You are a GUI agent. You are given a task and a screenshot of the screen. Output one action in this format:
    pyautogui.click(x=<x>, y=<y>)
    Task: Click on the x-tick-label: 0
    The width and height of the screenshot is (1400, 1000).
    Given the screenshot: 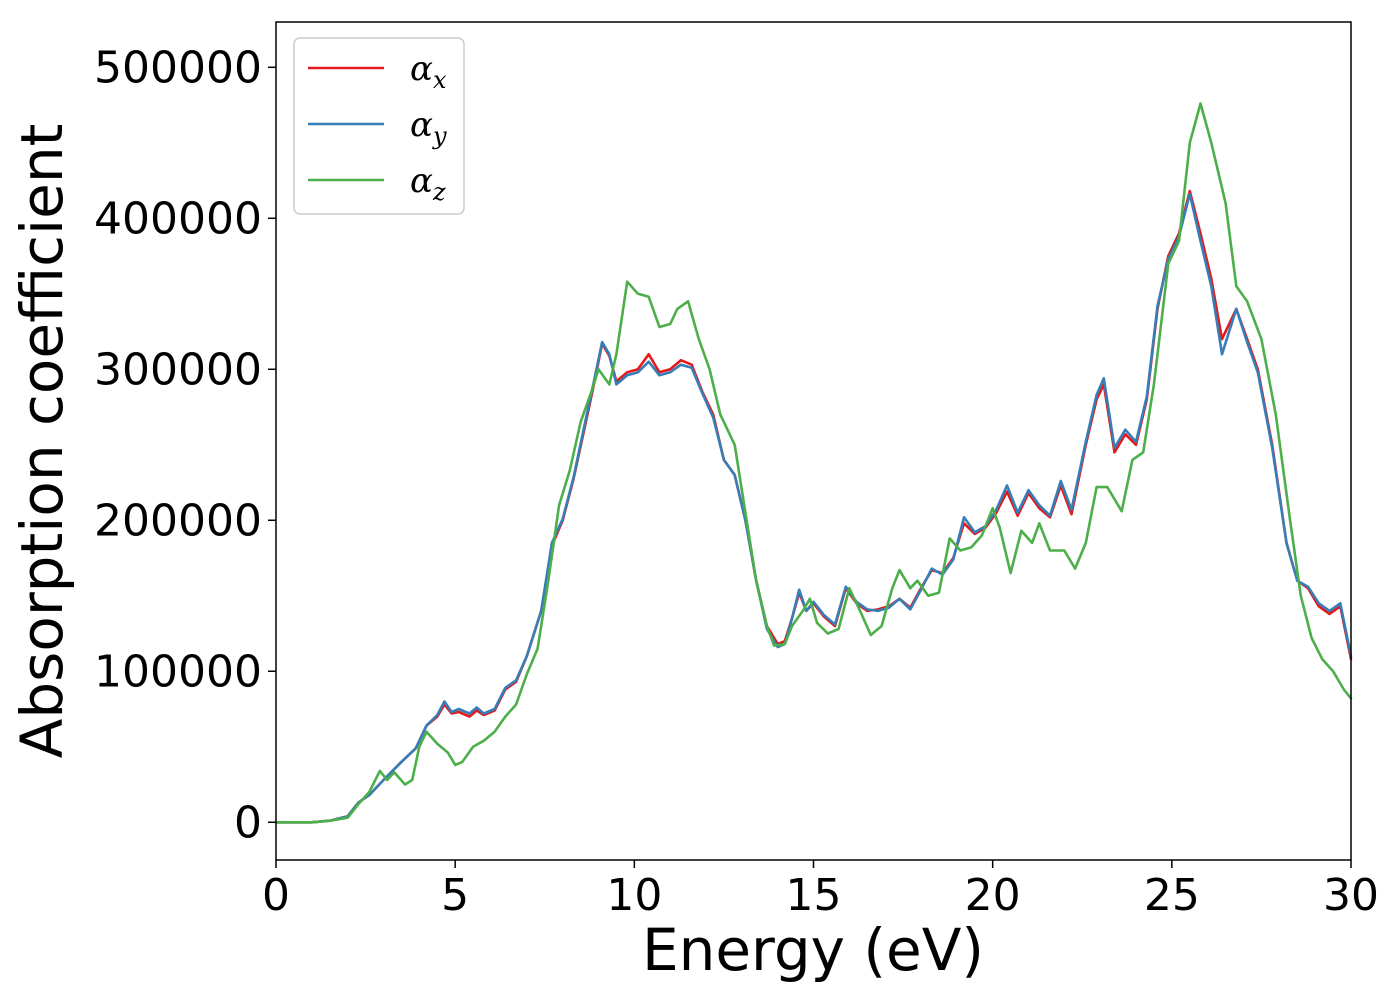 What is the action you would take?
    pyautogui.click(x=276, y=895)
    